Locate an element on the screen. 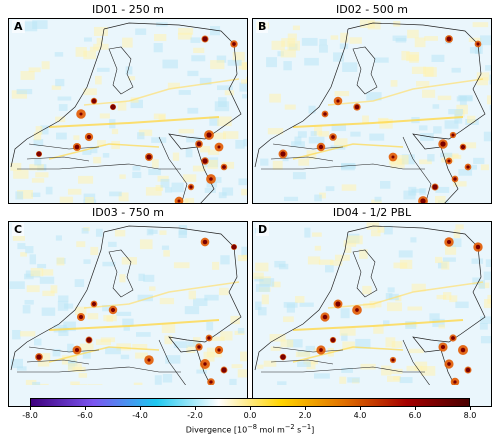 The width and height of the screenshot is (500, 438). panel-letter-d: D is located at coordinates (263, 229).